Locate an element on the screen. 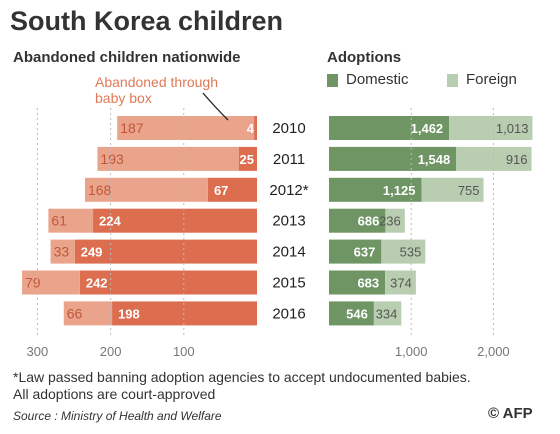 Image resolution: width=560 pixels, height=434 pixels. source-note: Source : Ministry of Health and Welfare is located at coordinates (117, 416).